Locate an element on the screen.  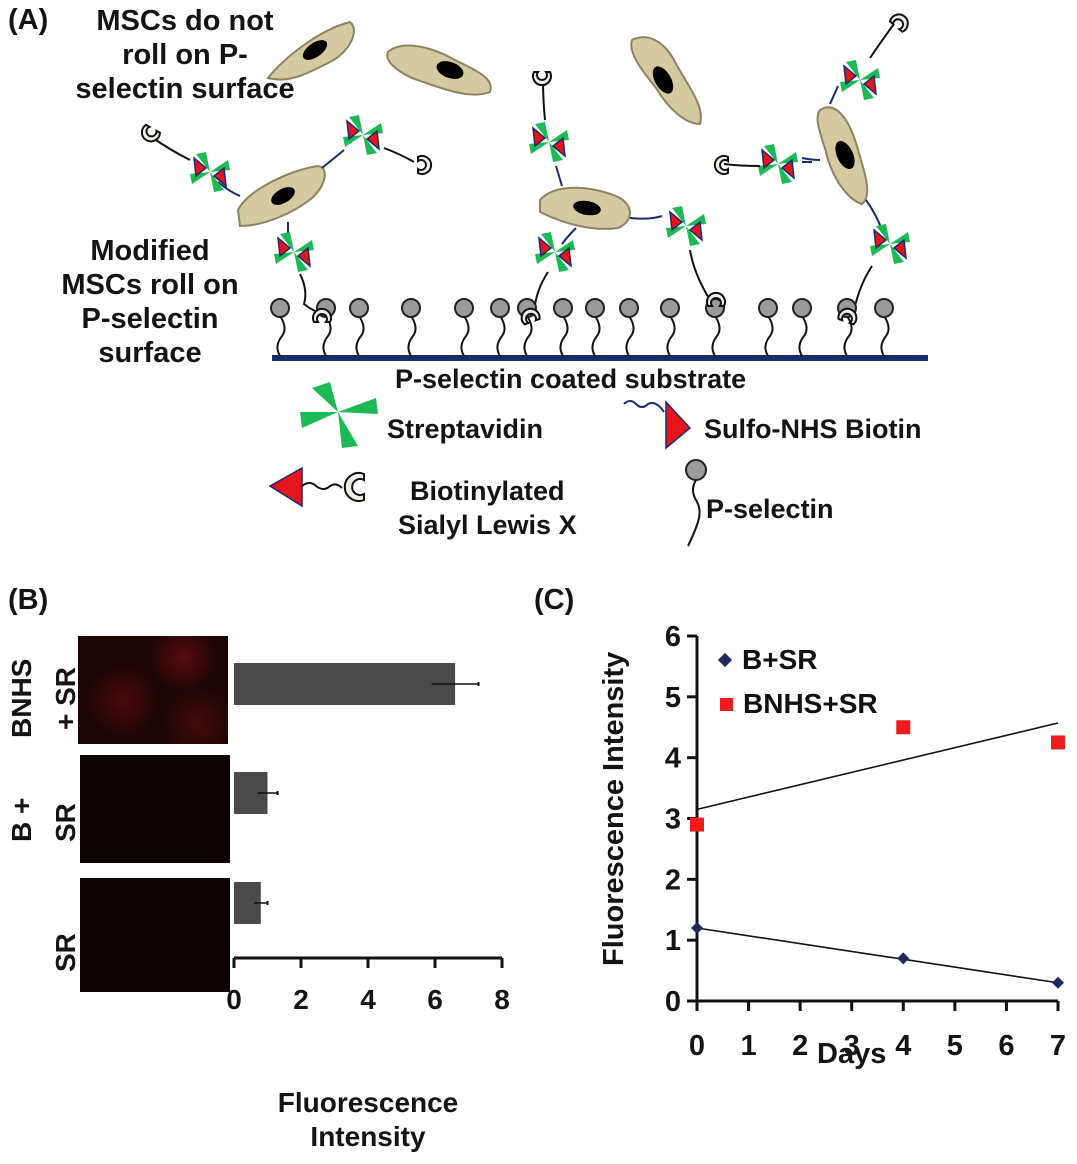
axis-title-line: Fluorescence is located at coordinates (368, 1102).